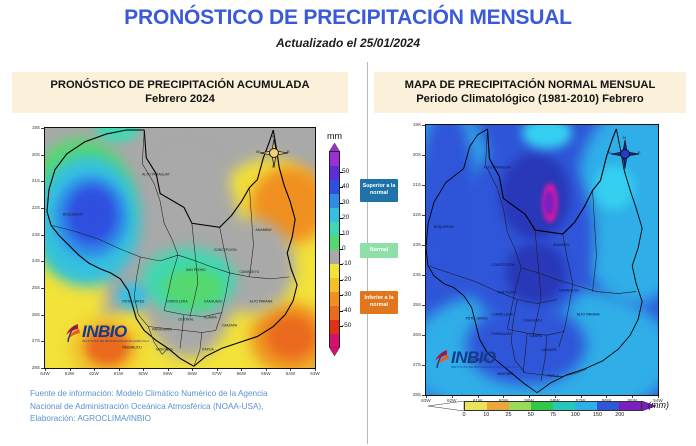 This screenshot has height=446, width=696. I want to click on anomaly-colorbar-tick: -40, so click(347, 310).